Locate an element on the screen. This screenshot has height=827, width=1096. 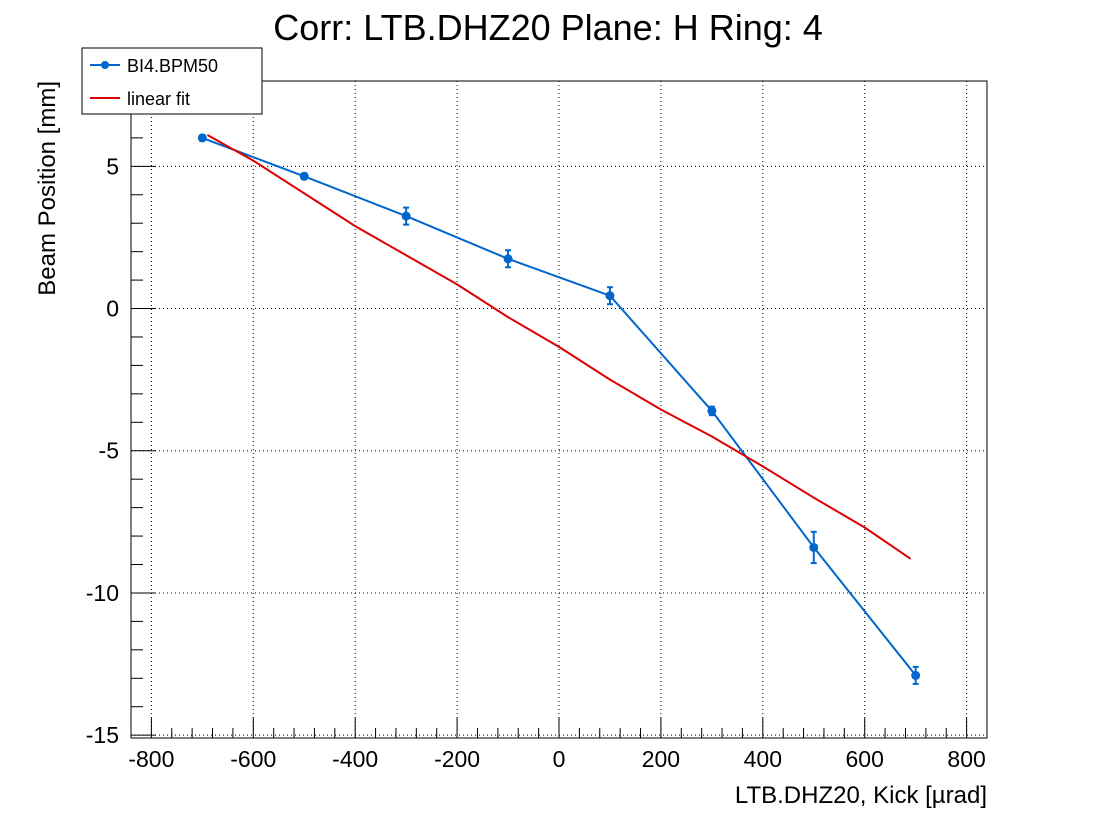
y-tick-label: -15 is located at coordinates (102, 735).